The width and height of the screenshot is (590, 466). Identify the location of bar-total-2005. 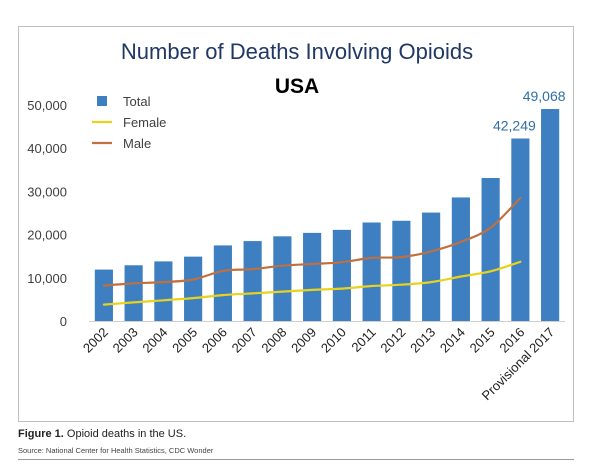
(193, 288).